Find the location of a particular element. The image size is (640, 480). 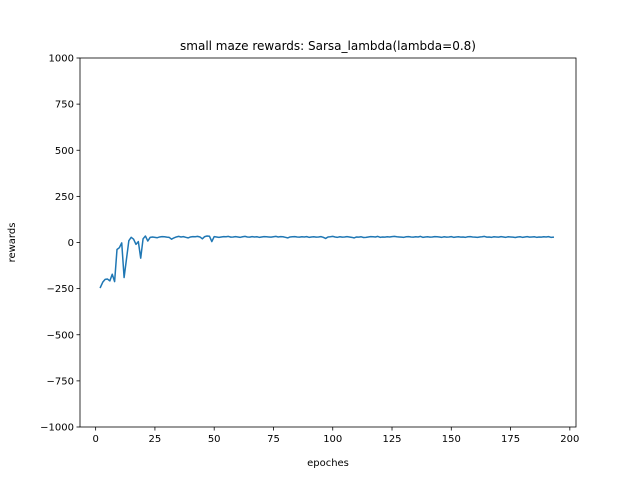

x-tick-label: 75 is located at coordinates (273, 439).